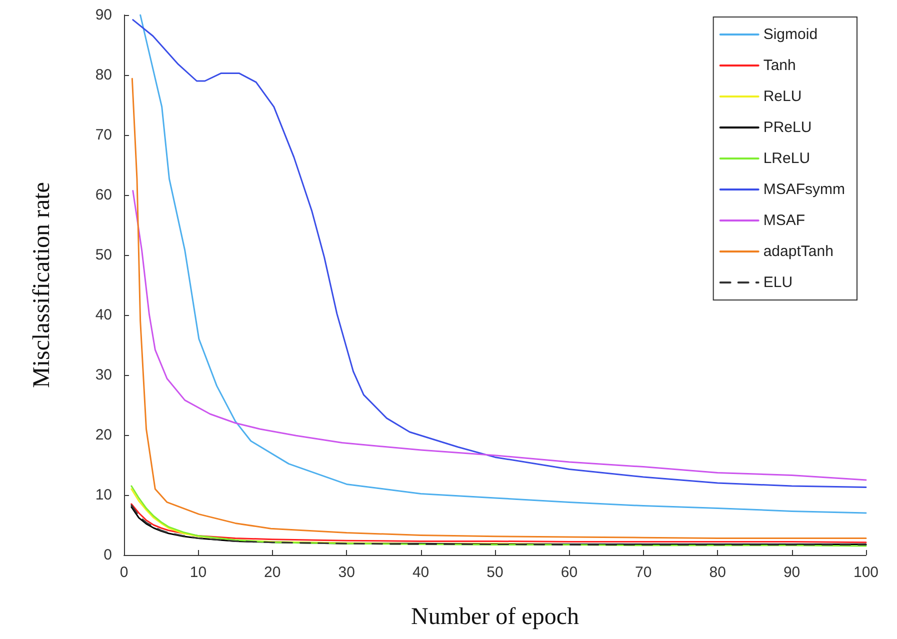 Image resolution: width=897 pixels, height=639 pixels. I want to click on x-tick-label: 70, so click(643, 572).